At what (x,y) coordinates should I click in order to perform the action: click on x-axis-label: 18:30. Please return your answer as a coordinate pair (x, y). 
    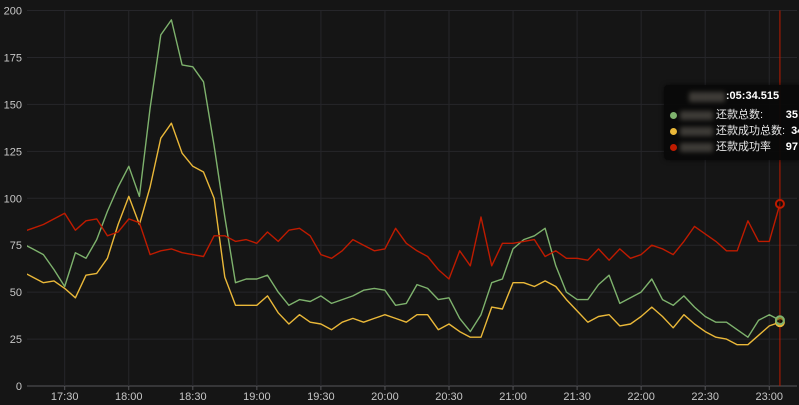
    Looking at the image, I should click on (193, 397).